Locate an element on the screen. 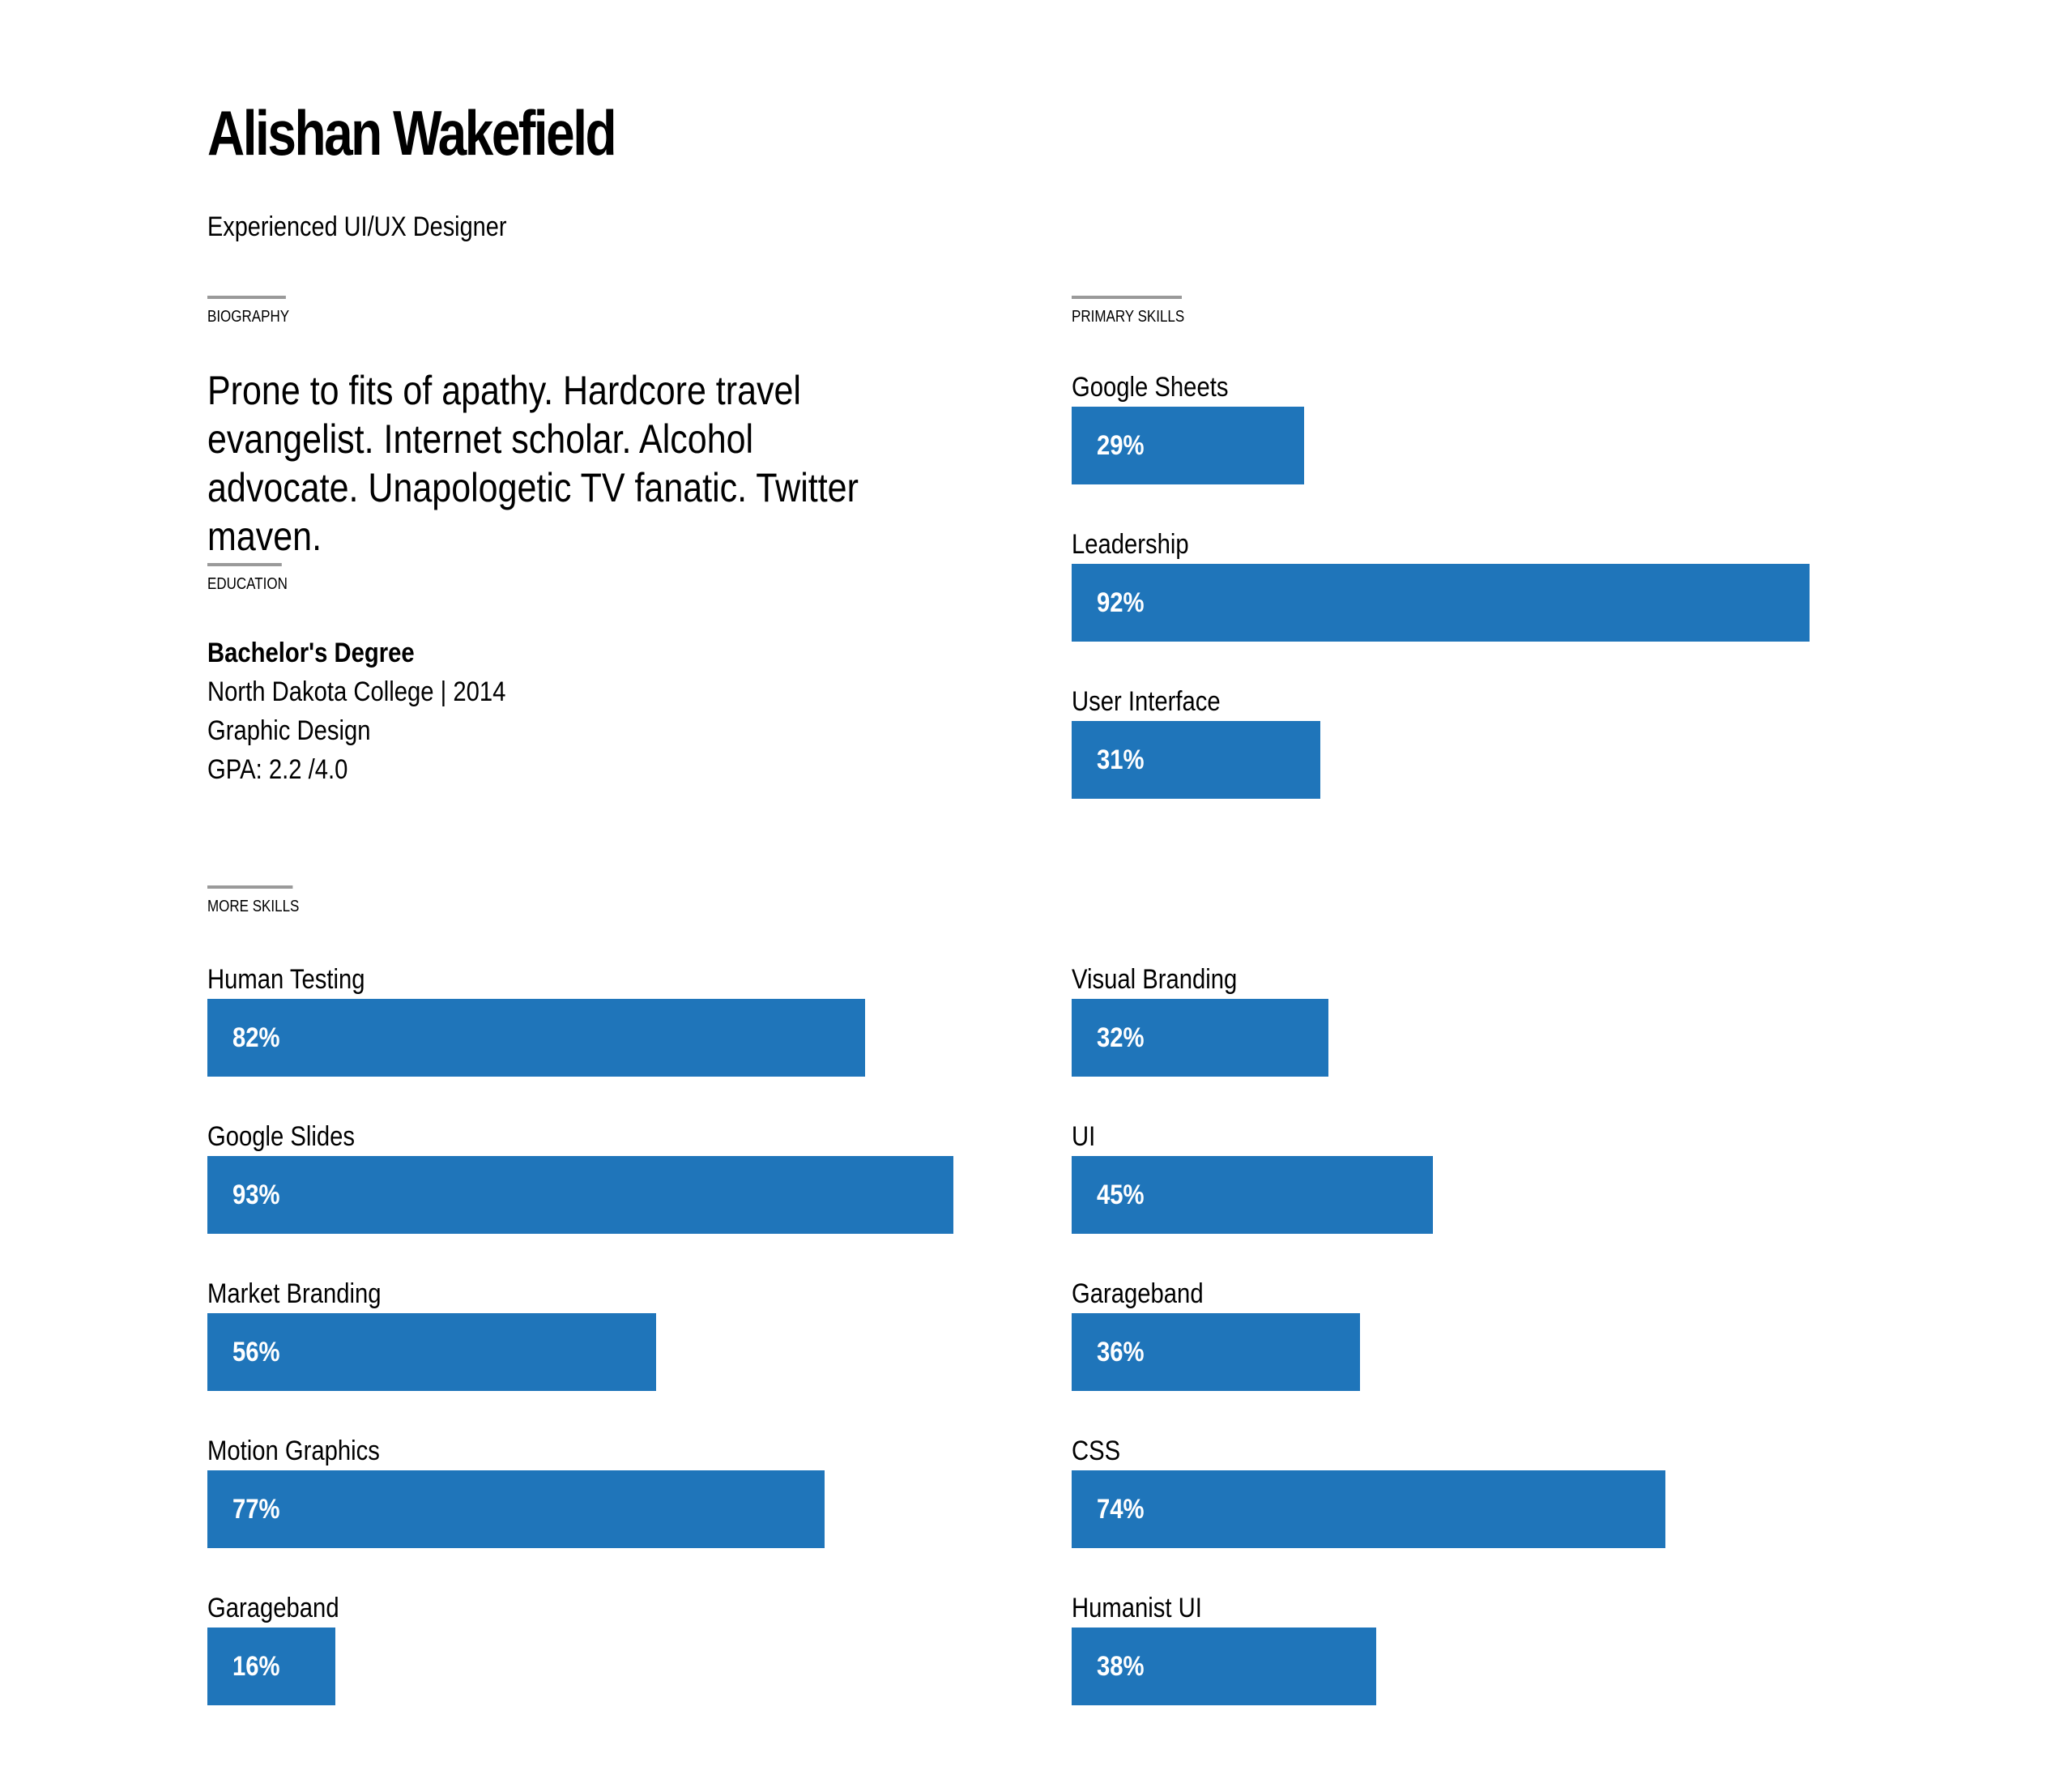 The image size is (2072, 1779). skill-item: Humanist UI 38% is located at coordinates (1469, 1648).